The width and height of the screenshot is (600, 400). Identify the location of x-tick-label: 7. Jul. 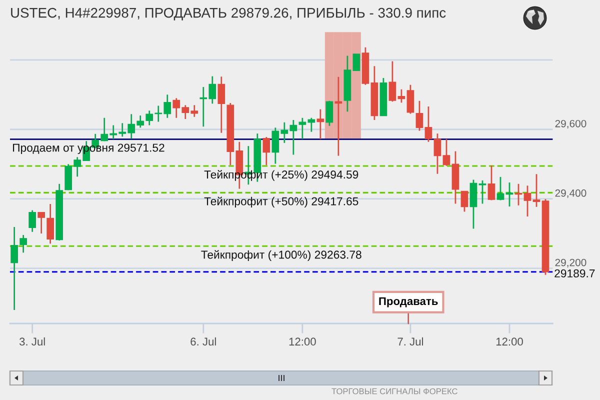
(410, 341).